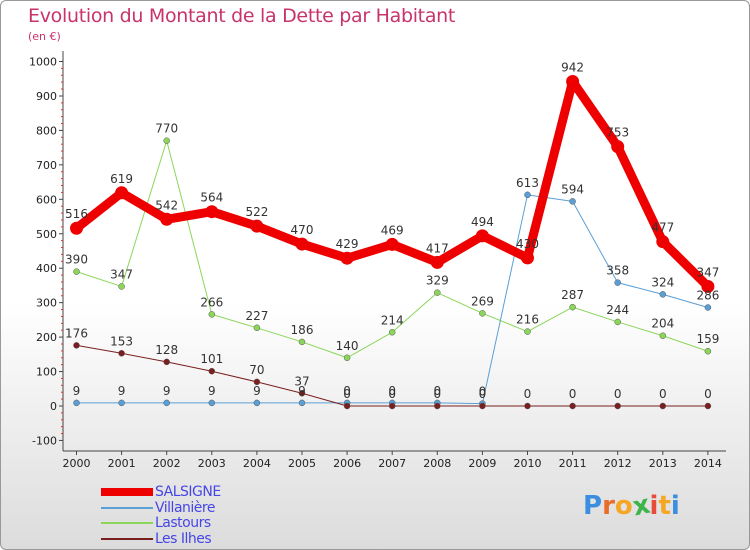 The image size is (750, 550). What do you see at coordinates (662, 228) in the screenshot?
I see `data-label: 477` at bounding box center [662, 228].